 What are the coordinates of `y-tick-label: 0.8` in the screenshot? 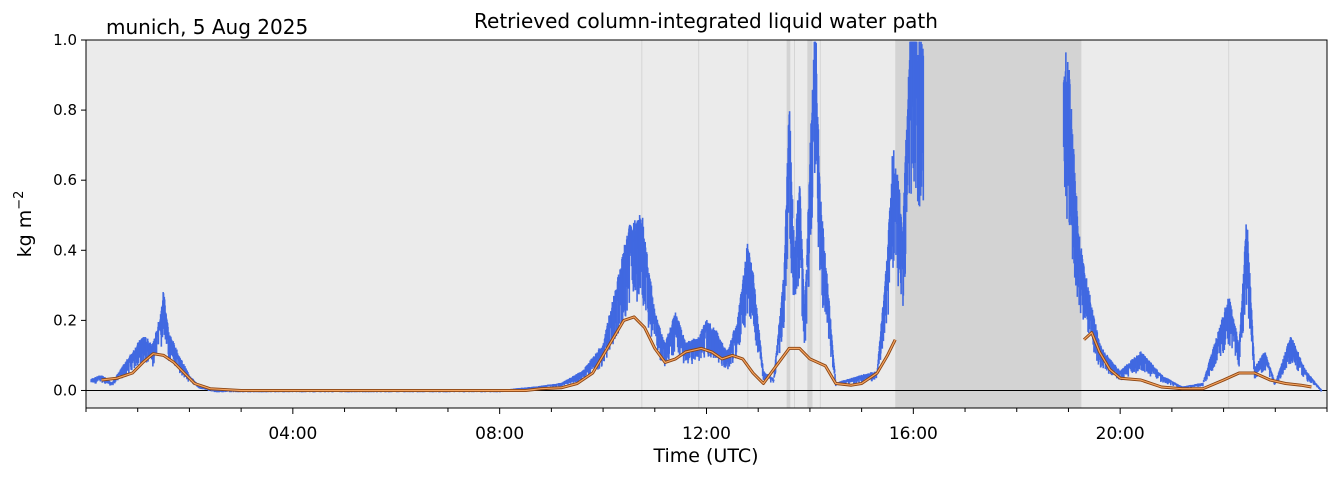 It's located at (65, 110).